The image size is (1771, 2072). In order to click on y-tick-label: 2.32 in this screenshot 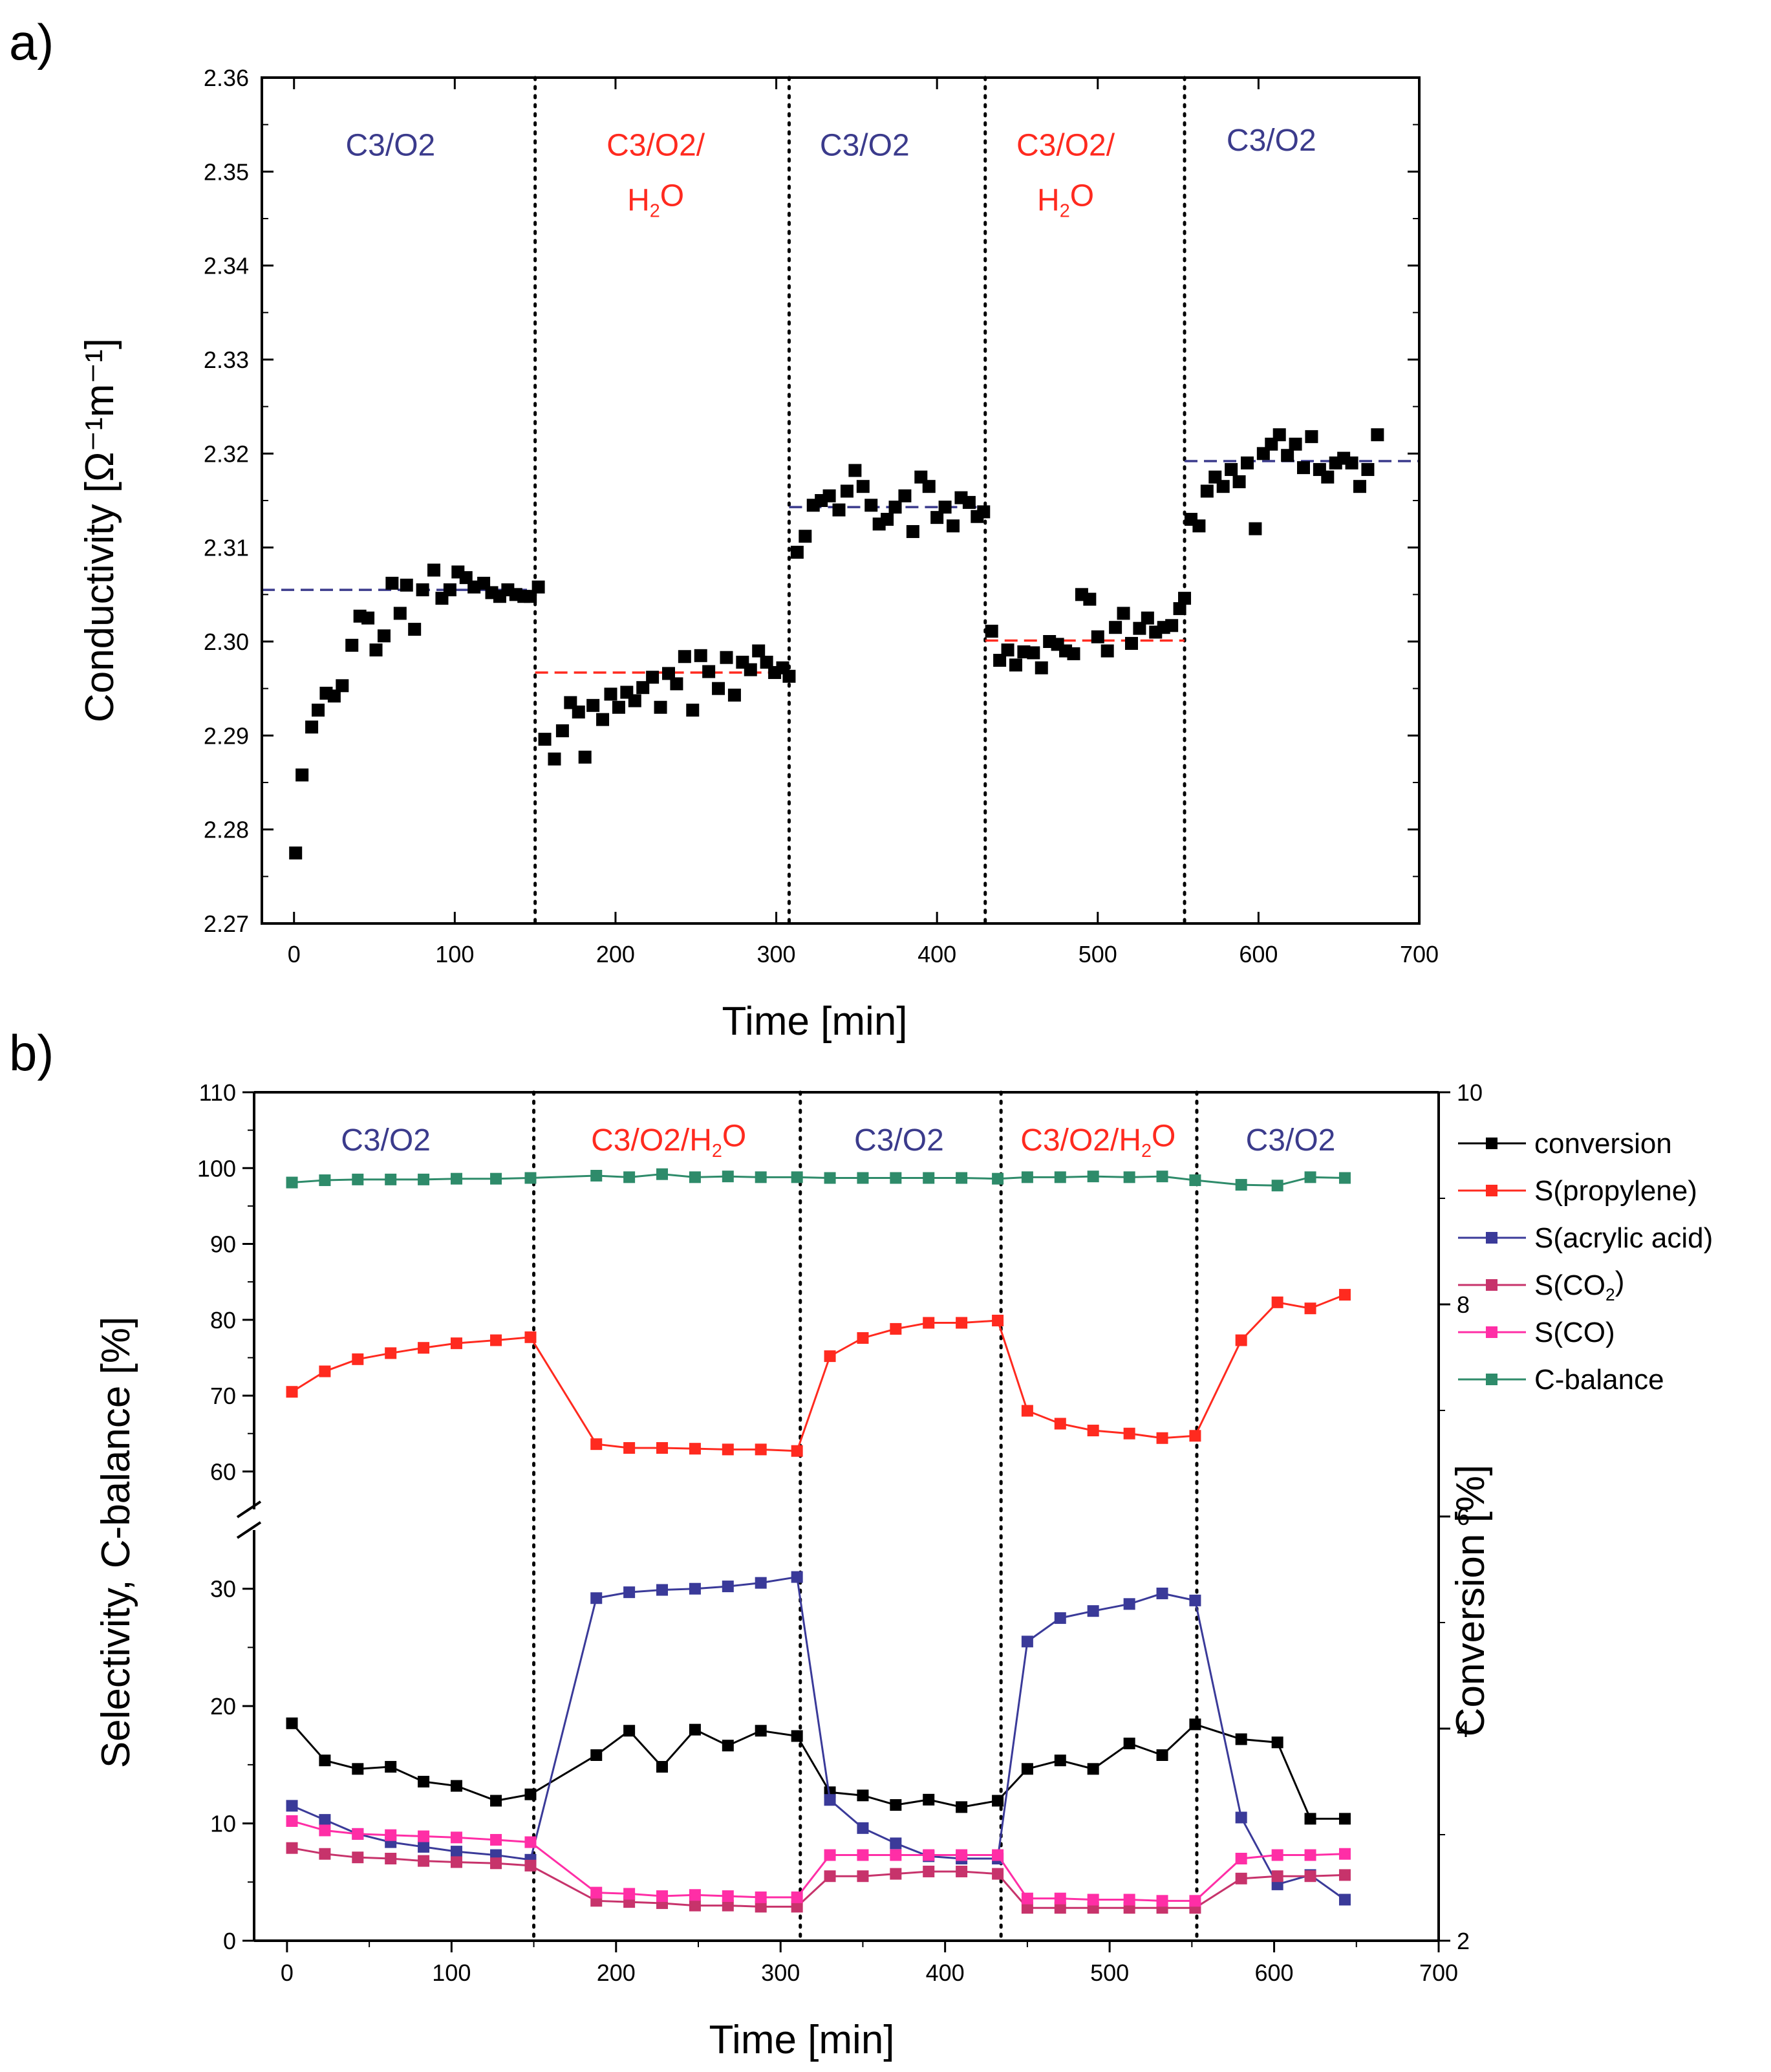, I will do `click(227, 453)`.